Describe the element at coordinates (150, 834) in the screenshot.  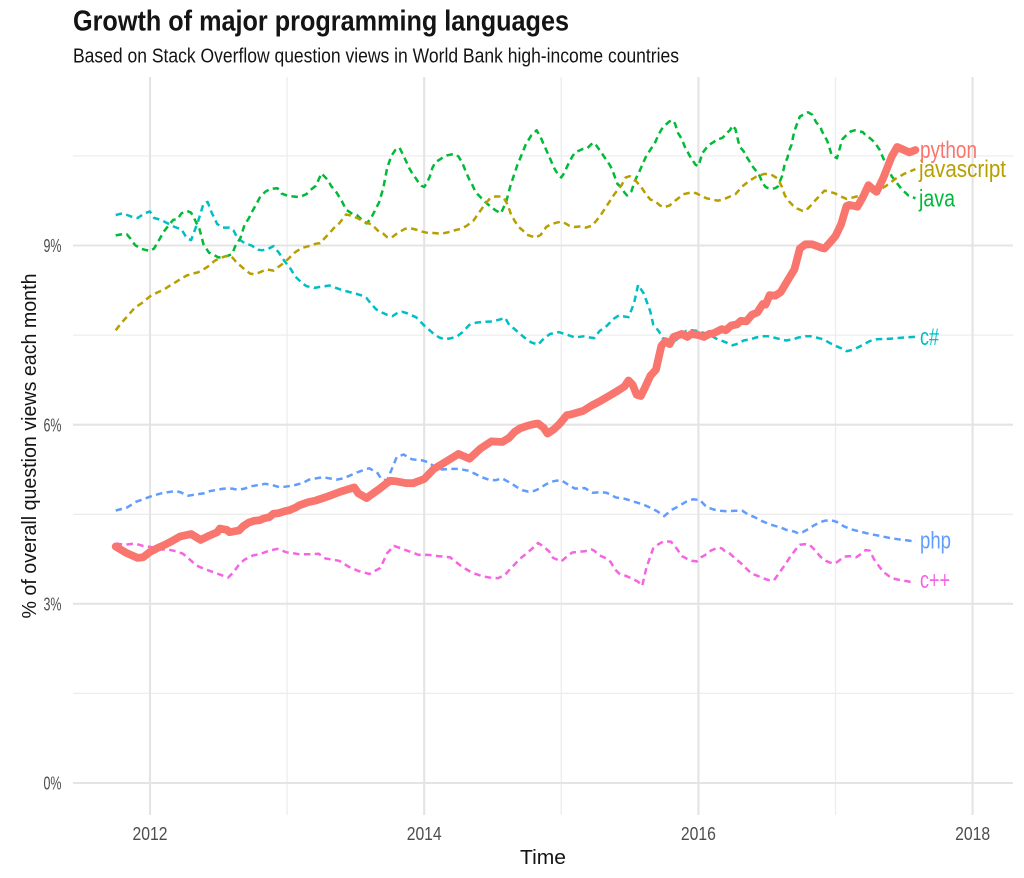
I see `svg-text: 2012` at that location.